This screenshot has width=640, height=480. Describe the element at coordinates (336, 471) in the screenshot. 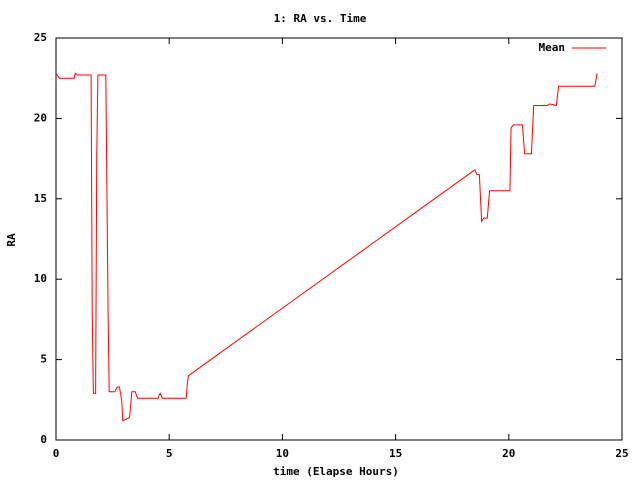

I see `x-axis-label: time (Elapse Hours)` at that location.